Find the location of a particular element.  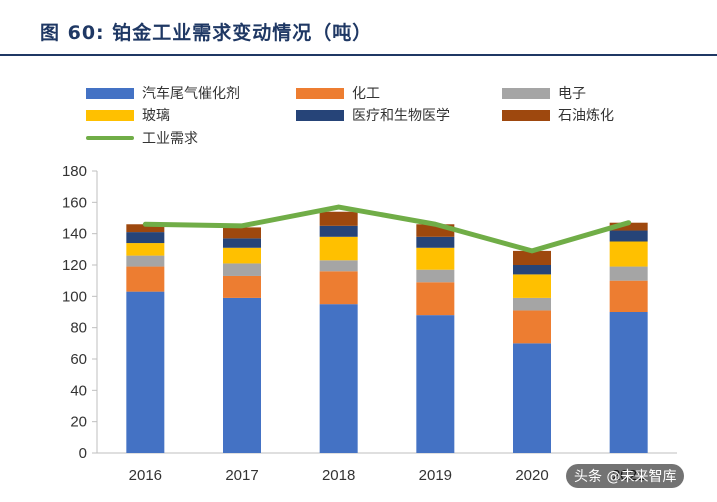

y-tick-label: 140 is located at coordinates (74, 234).